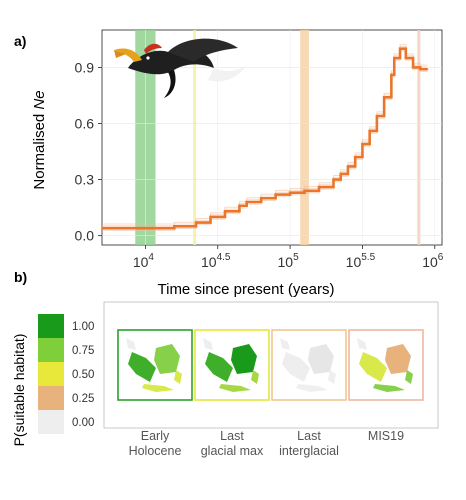 The width and height of the screenshot is (466, 500). Describe the element at coordinates (39, 150) in the screenshot. I see `y-axis-label-text: Normalised` at that location.